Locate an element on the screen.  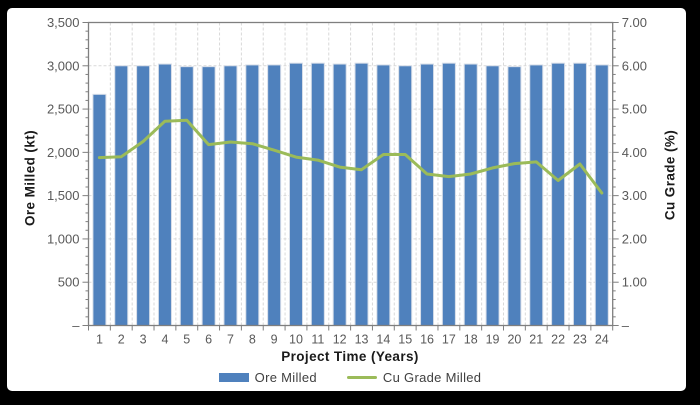
left-tick-label: 2,000 is located at coordinates (63, 152).